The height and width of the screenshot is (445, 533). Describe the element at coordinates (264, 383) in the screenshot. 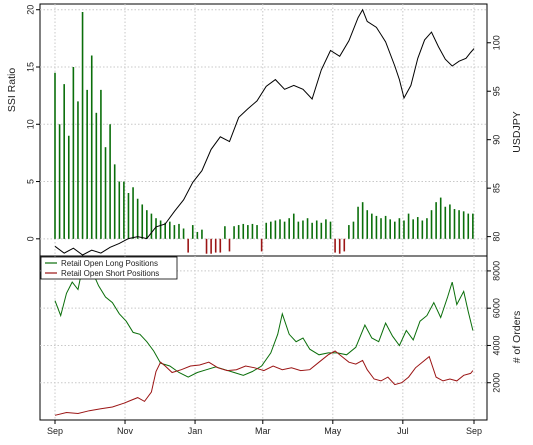

I see `short-positions-line` at that location.